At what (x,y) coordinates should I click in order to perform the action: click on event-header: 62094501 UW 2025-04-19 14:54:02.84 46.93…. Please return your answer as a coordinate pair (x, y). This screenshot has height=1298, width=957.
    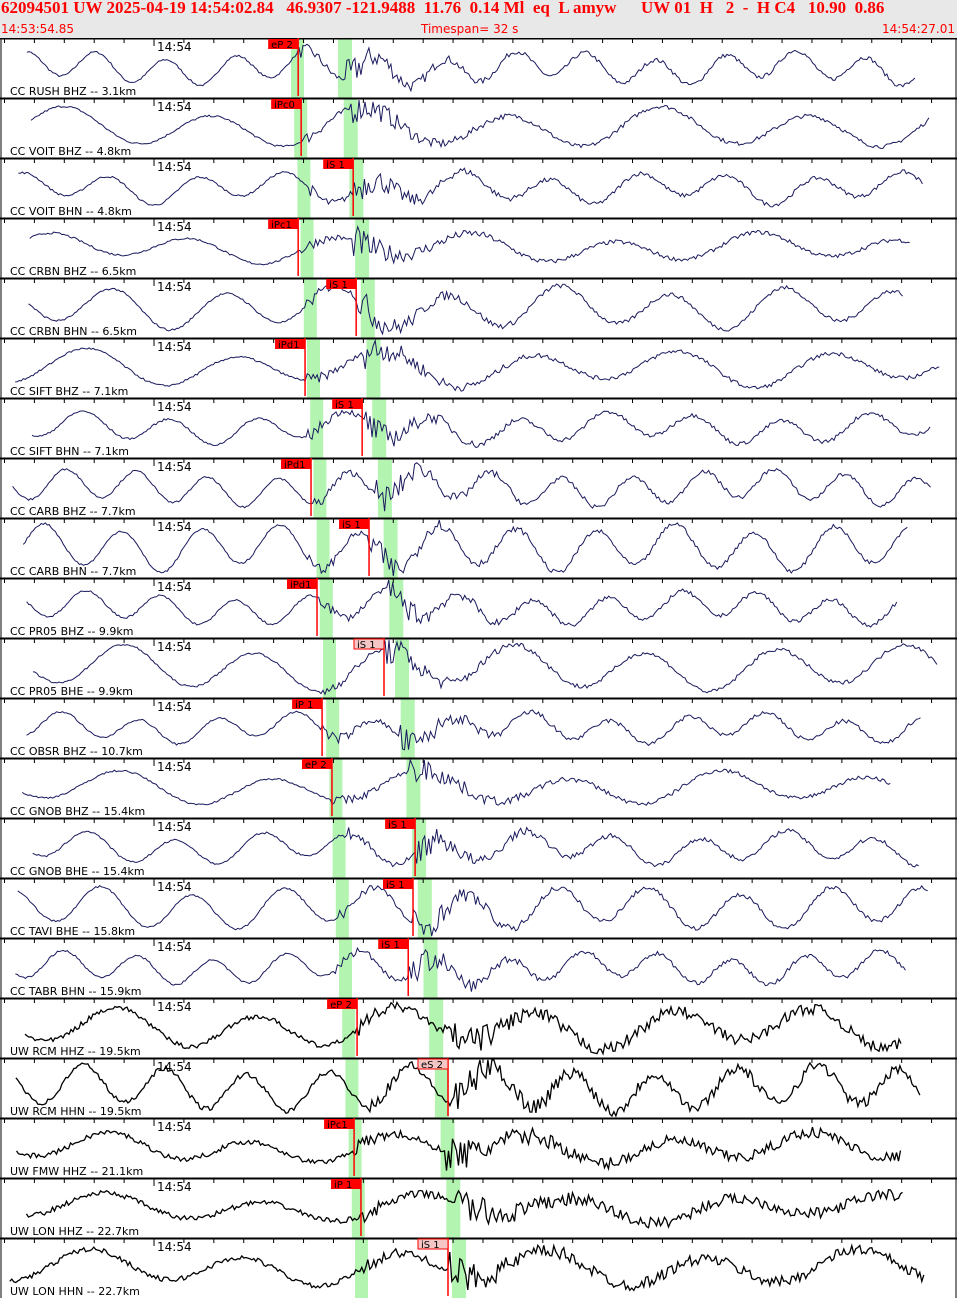
    Looking at the image, I should click on (478, 19).